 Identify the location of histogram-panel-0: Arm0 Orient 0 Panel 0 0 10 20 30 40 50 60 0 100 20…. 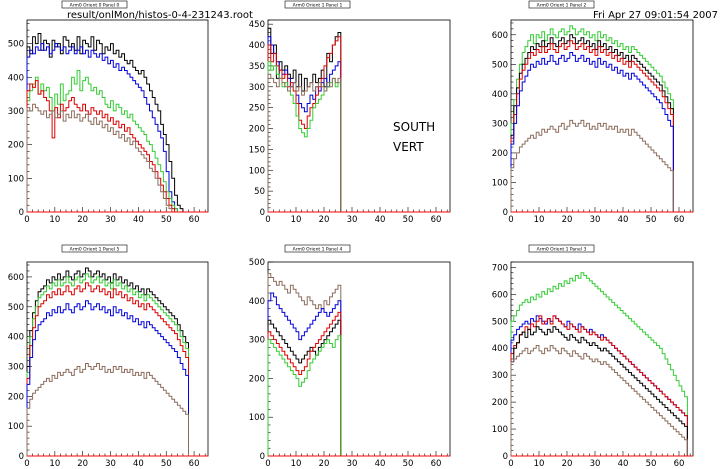
(108, 112).